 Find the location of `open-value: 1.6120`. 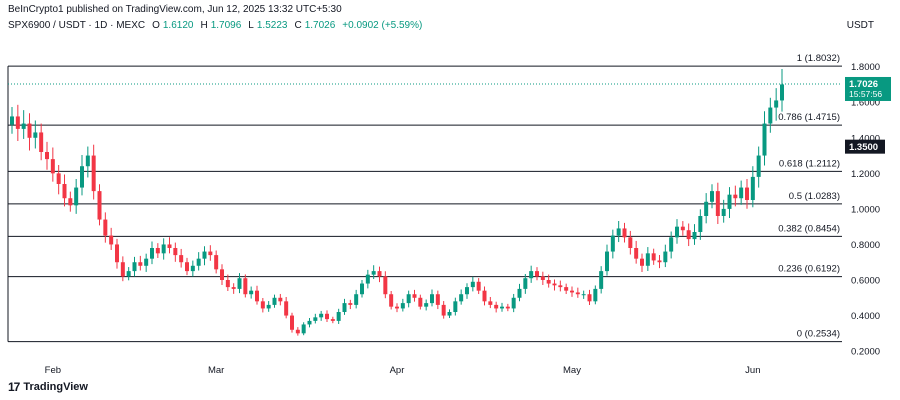

open-value: 1.6120 is located at coordinates (178, 25).